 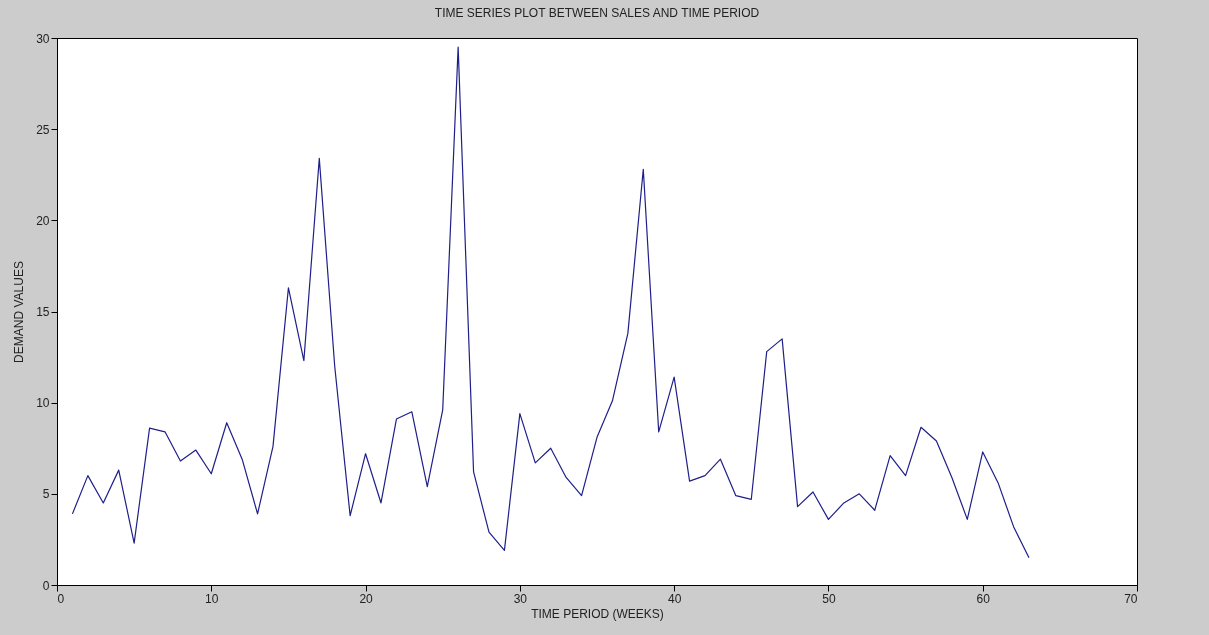 I want to click on chart-title: TIME SERIES PLOT BETWEEN SALES AND TIME PERIOD, so click(x=597, y=13).